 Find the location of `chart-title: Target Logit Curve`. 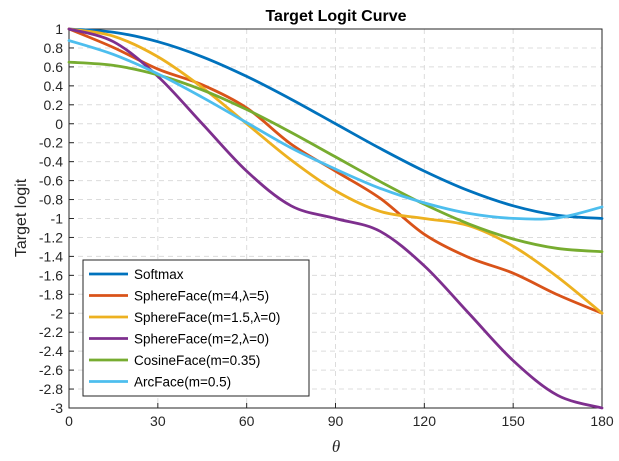

chart-title: Target Logit Curve is located at coordinates (335, 16).